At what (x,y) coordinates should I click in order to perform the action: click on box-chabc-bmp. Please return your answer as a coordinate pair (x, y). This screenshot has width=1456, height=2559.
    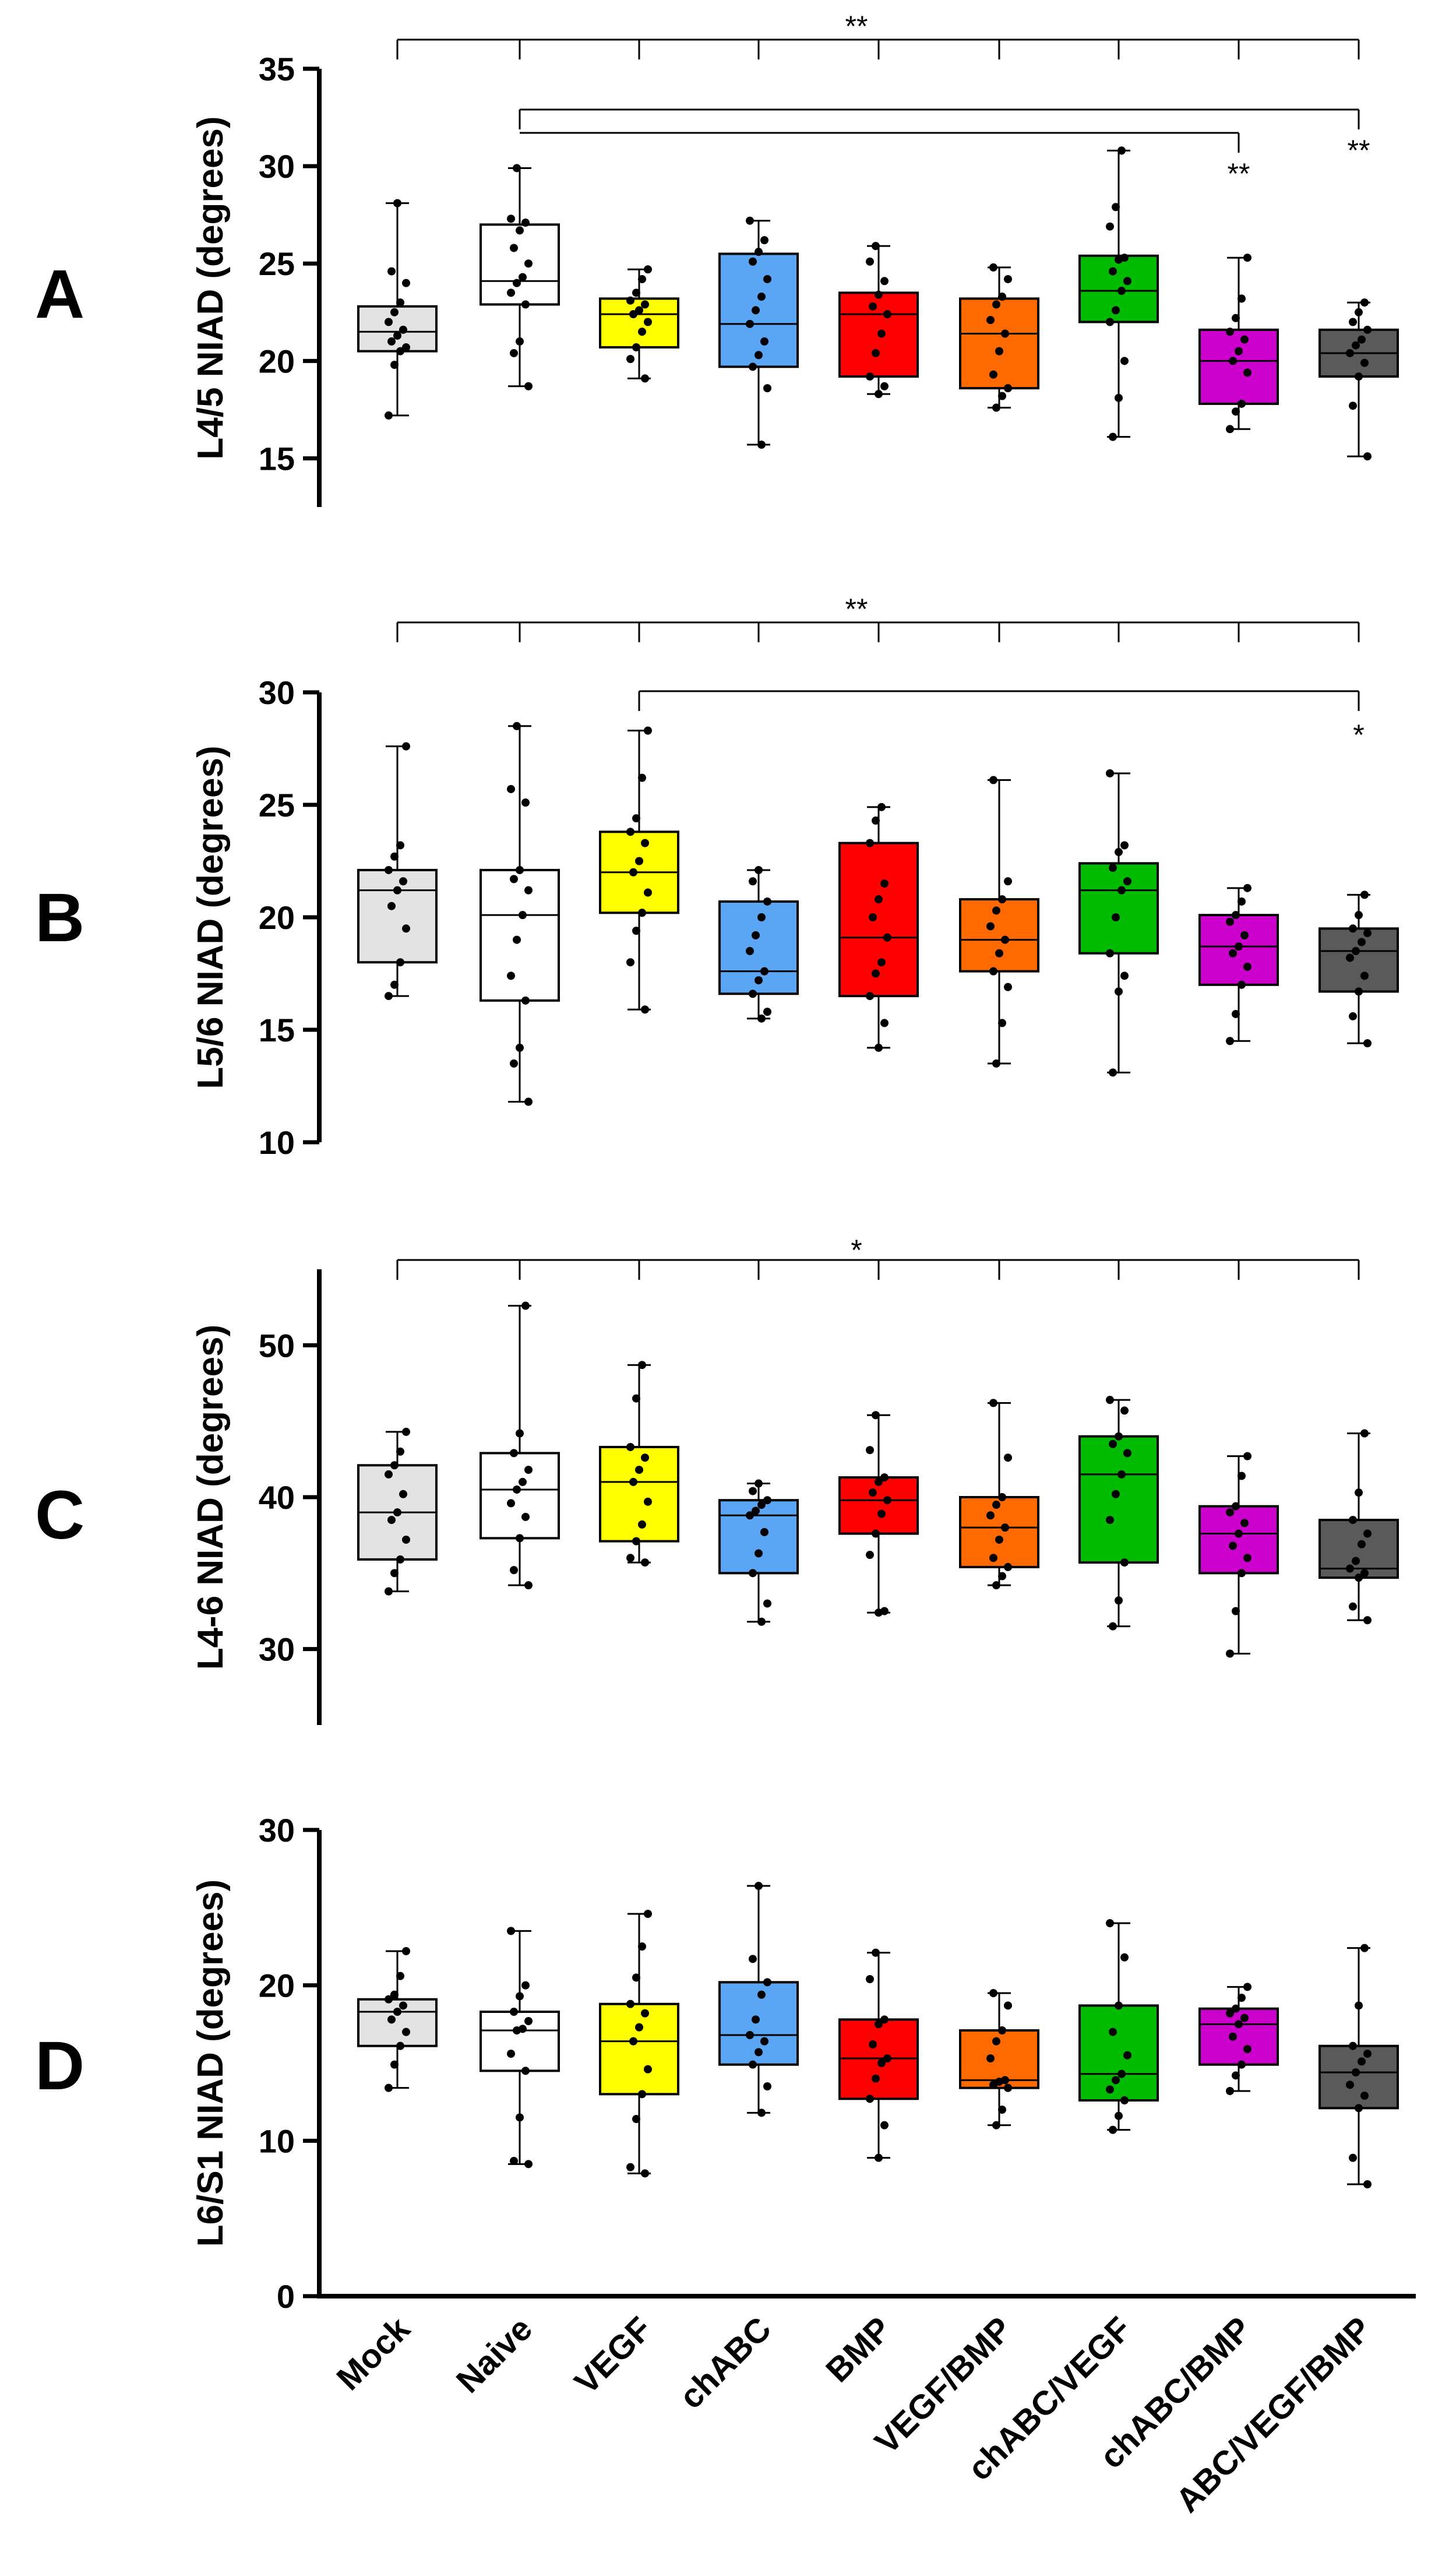
    Looking at the image, I should click on (1238, 2039).